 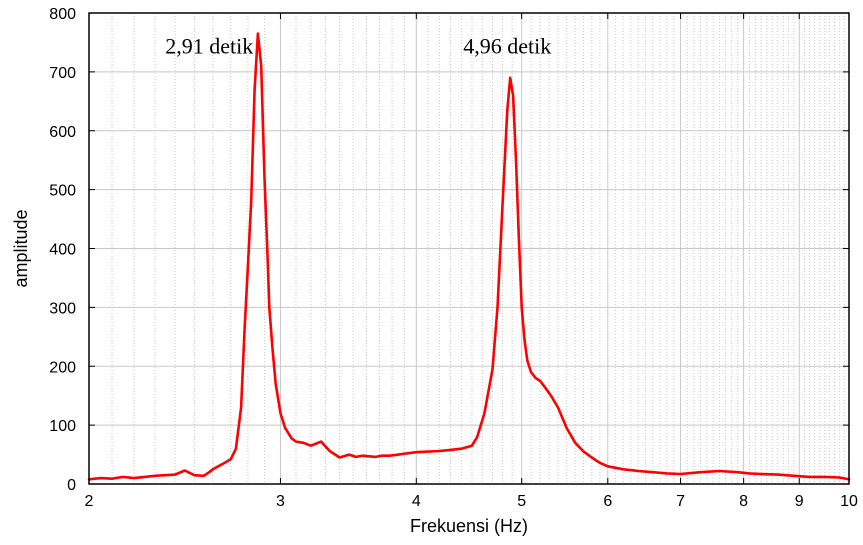 What do you see at coordinates (680, 501) in the screenshot?
I see `x-tick-label: 7` at bounding box center [680, 501].